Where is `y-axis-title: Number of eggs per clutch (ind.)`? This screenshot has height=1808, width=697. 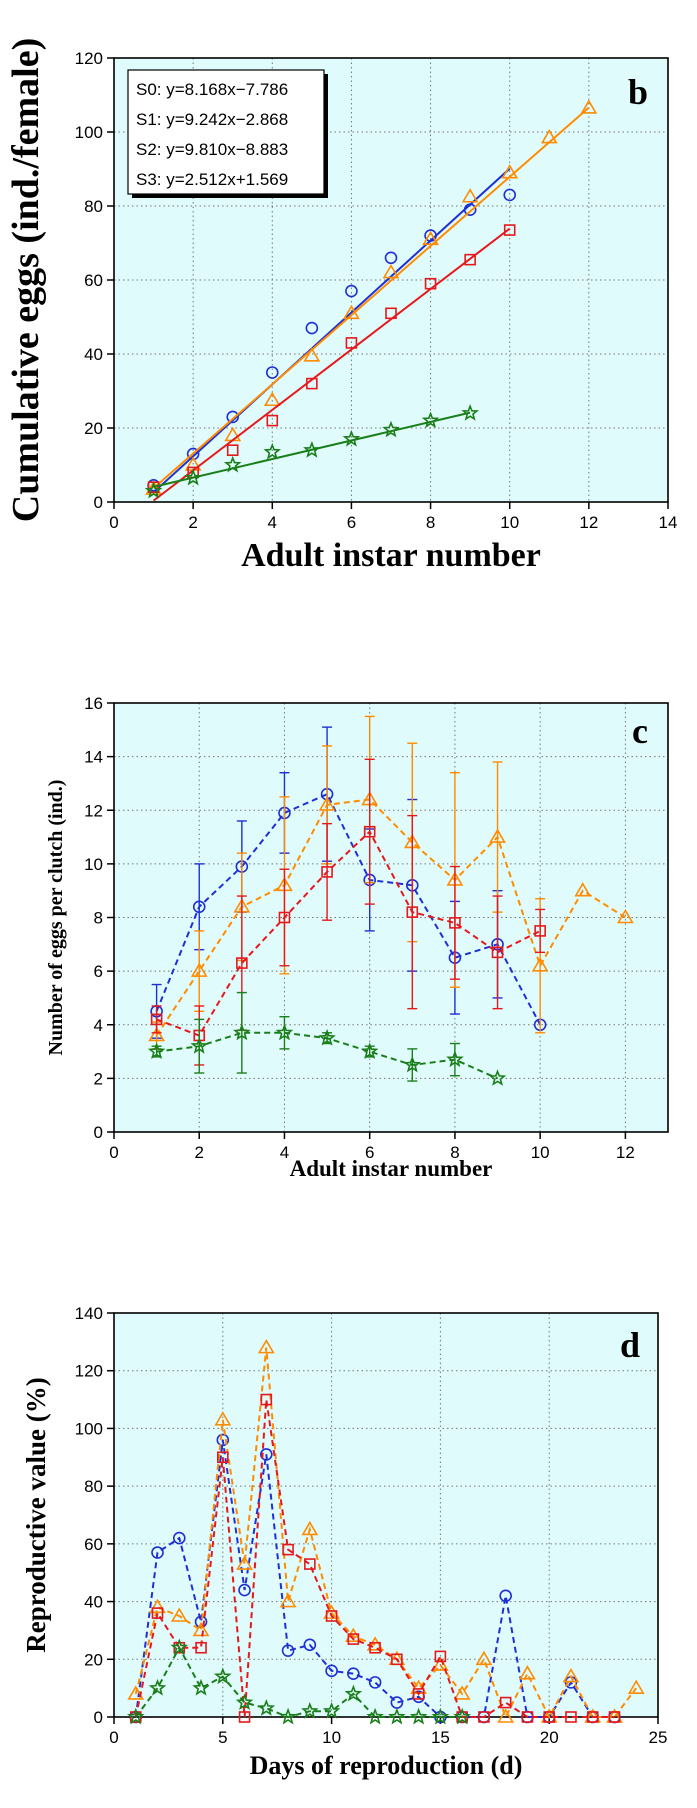
y-axis-title: Number of eggs per clutch (ind.) is located at coordinates (56, 918).